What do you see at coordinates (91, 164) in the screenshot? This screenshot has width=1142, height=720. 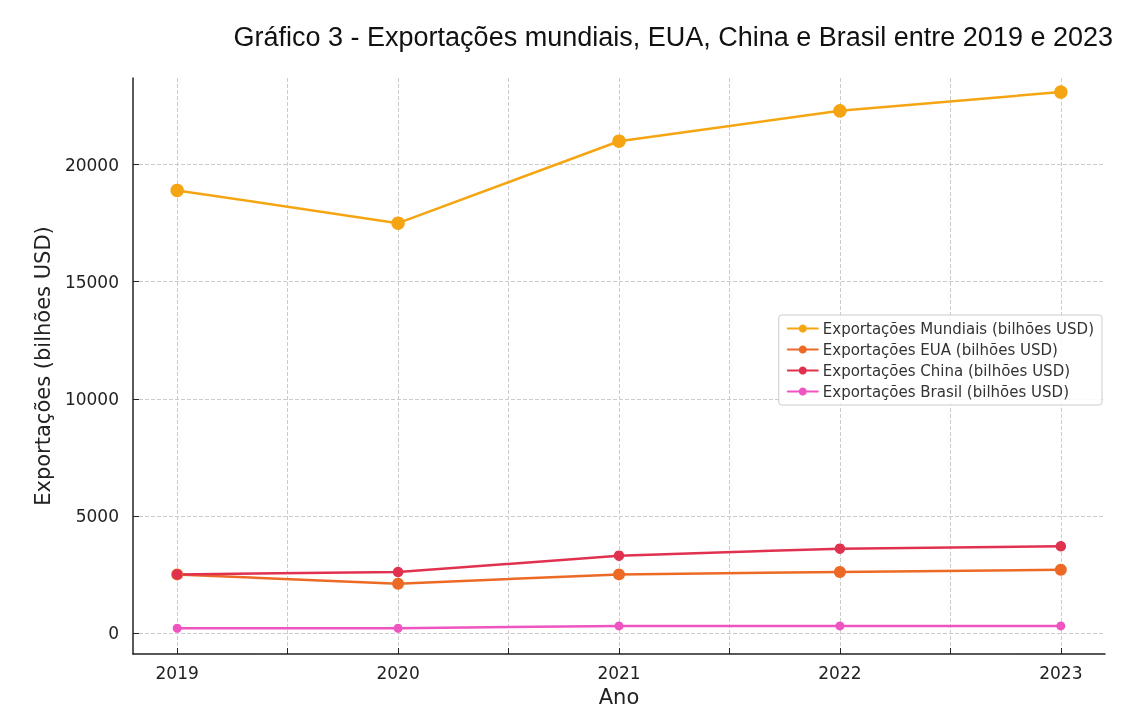 I see `y-tick-label: 20000` at bounding box center [91, 164].